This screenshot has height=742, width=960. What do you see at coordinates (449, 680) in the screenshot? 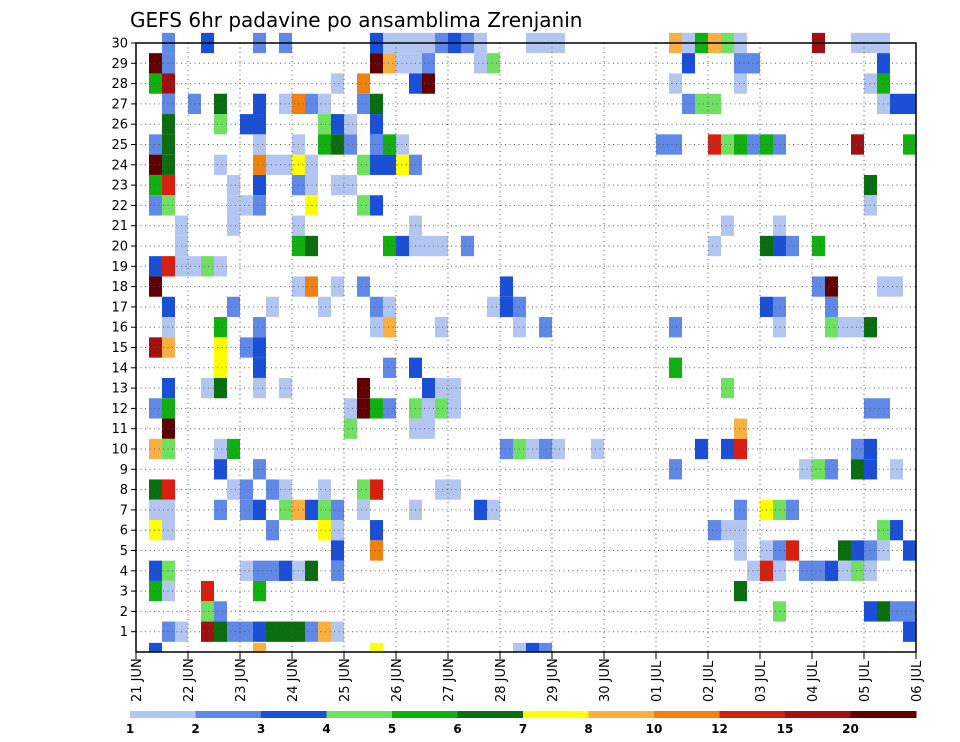
I see `x-tick-label: 27 JUN` at bounding box center [449, 680].